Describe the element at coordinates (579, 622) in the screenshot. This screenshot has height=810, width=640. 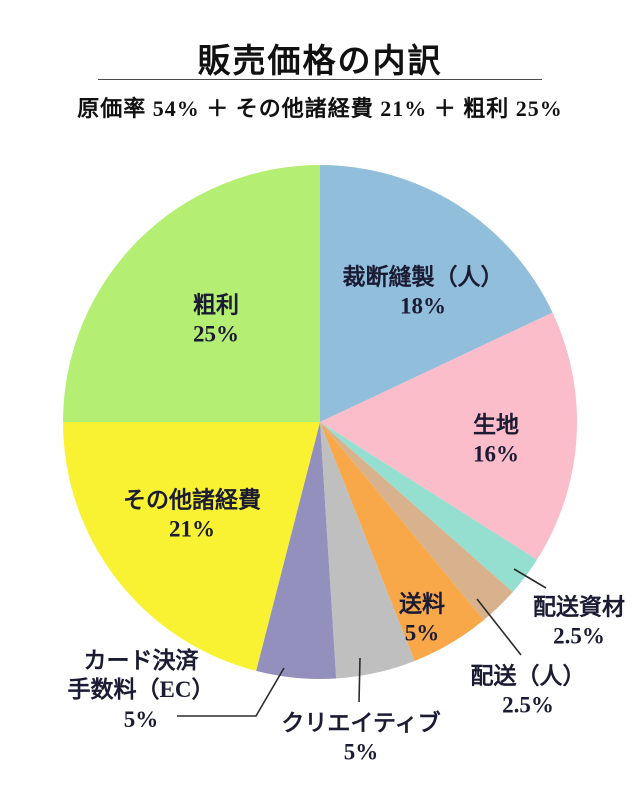
I see `slice-label-shipping-materials: 配送資材 2.5%` at that location.